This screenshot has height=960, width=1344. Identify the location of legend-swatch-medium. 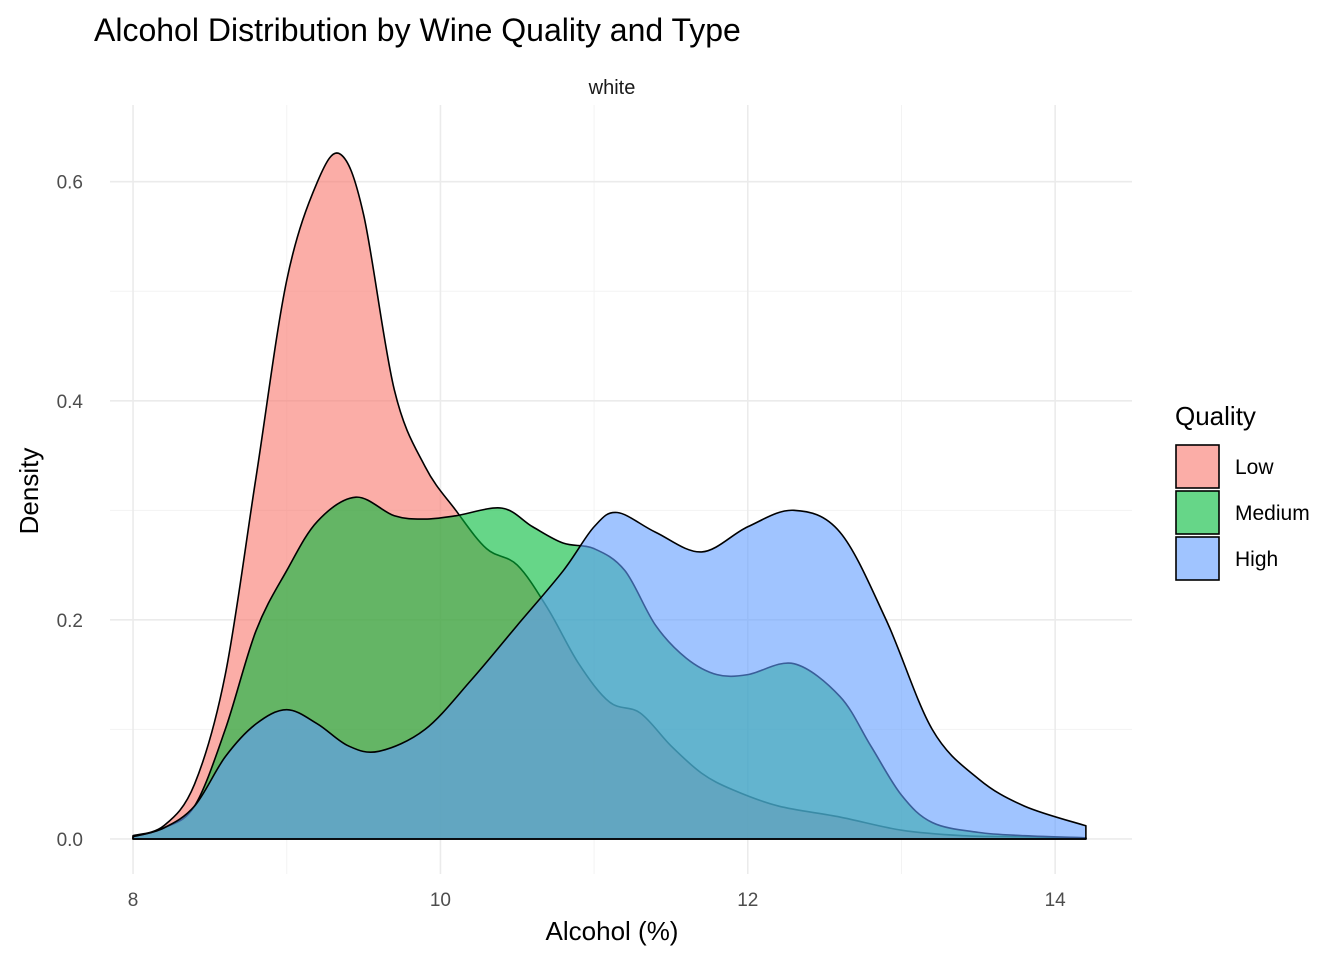
(1197, 512).